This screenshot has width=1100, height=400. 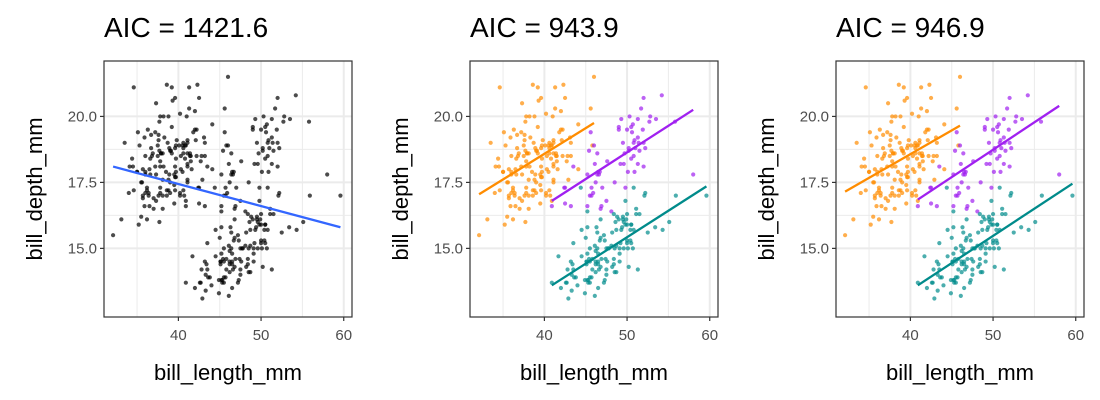 What do you see at coordinates (544, 335) in the screenshot?
I see `x-tick-label: 40` at bounding box center [544, 335].